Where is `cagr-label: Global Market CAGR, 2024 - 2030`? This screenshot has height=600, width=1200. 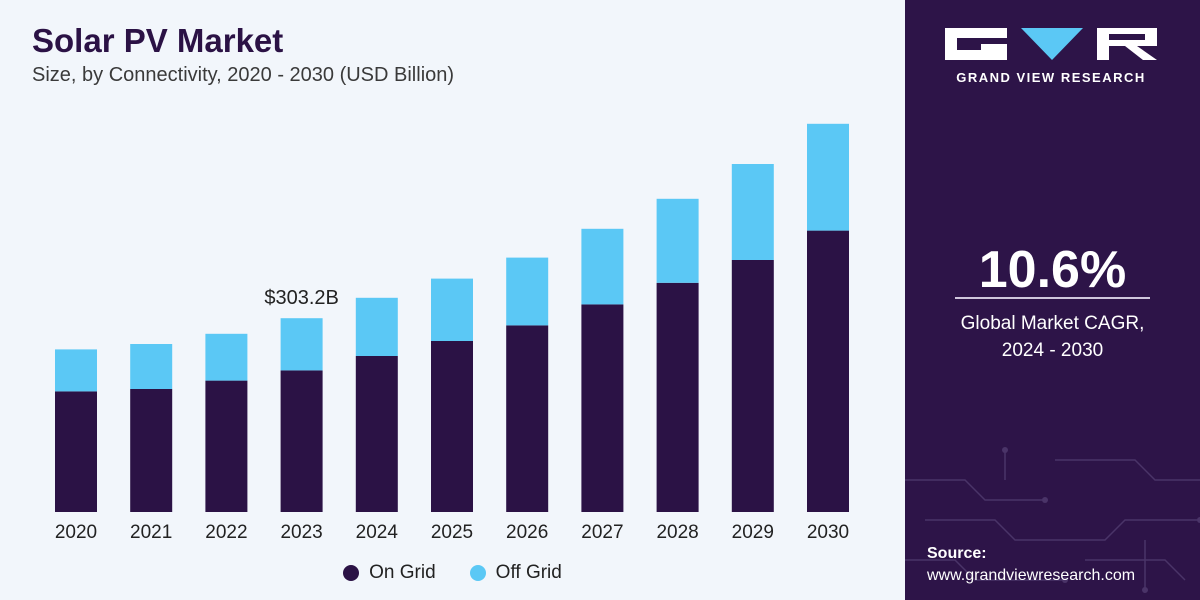 cagr-label: Global Market CAGR, 2024 - 2030 is located at coordinates (1052, 337).